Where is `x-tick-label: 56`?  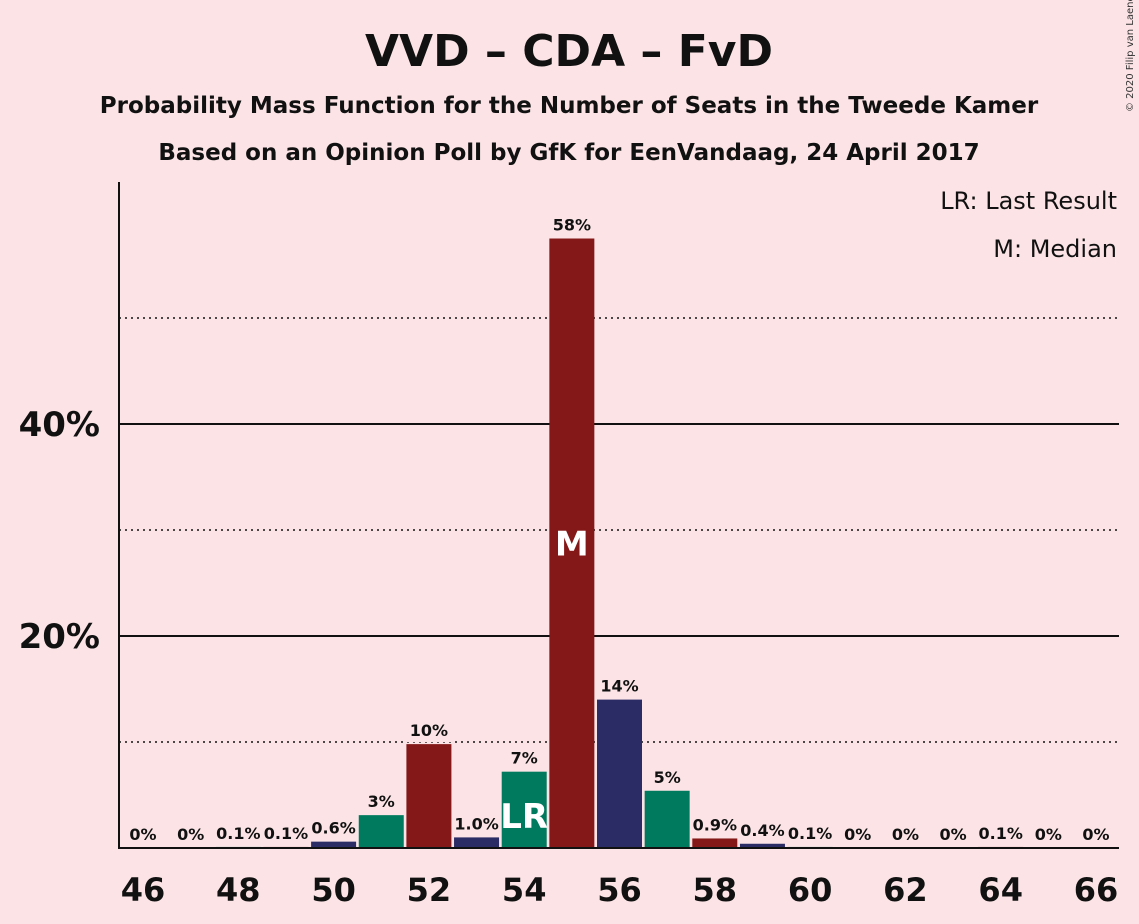 x-tick-label: 56 is located at coordinates (619, 890).